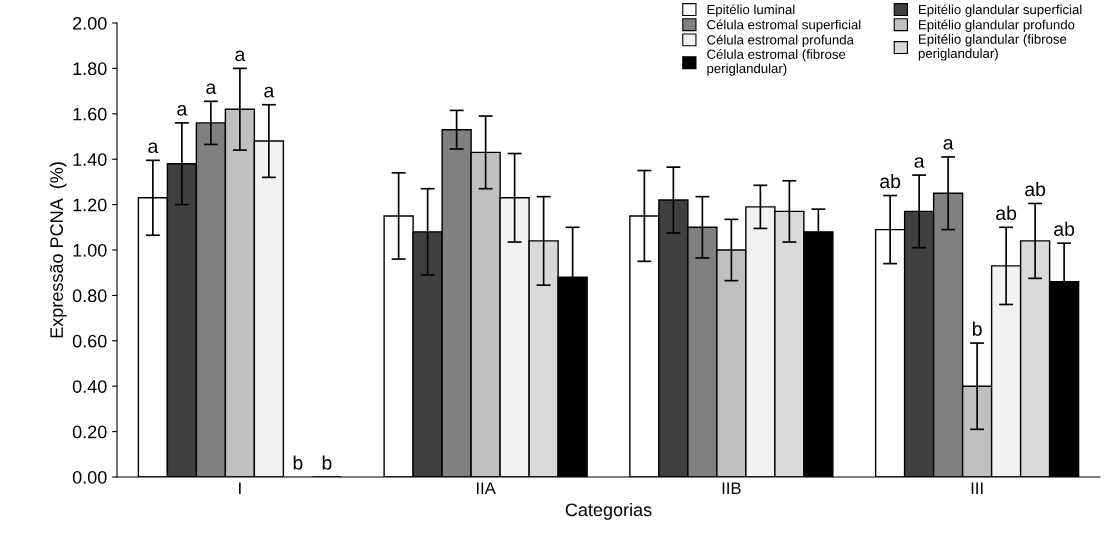  I want to click on x-tick-label: I, so click(240, 488).